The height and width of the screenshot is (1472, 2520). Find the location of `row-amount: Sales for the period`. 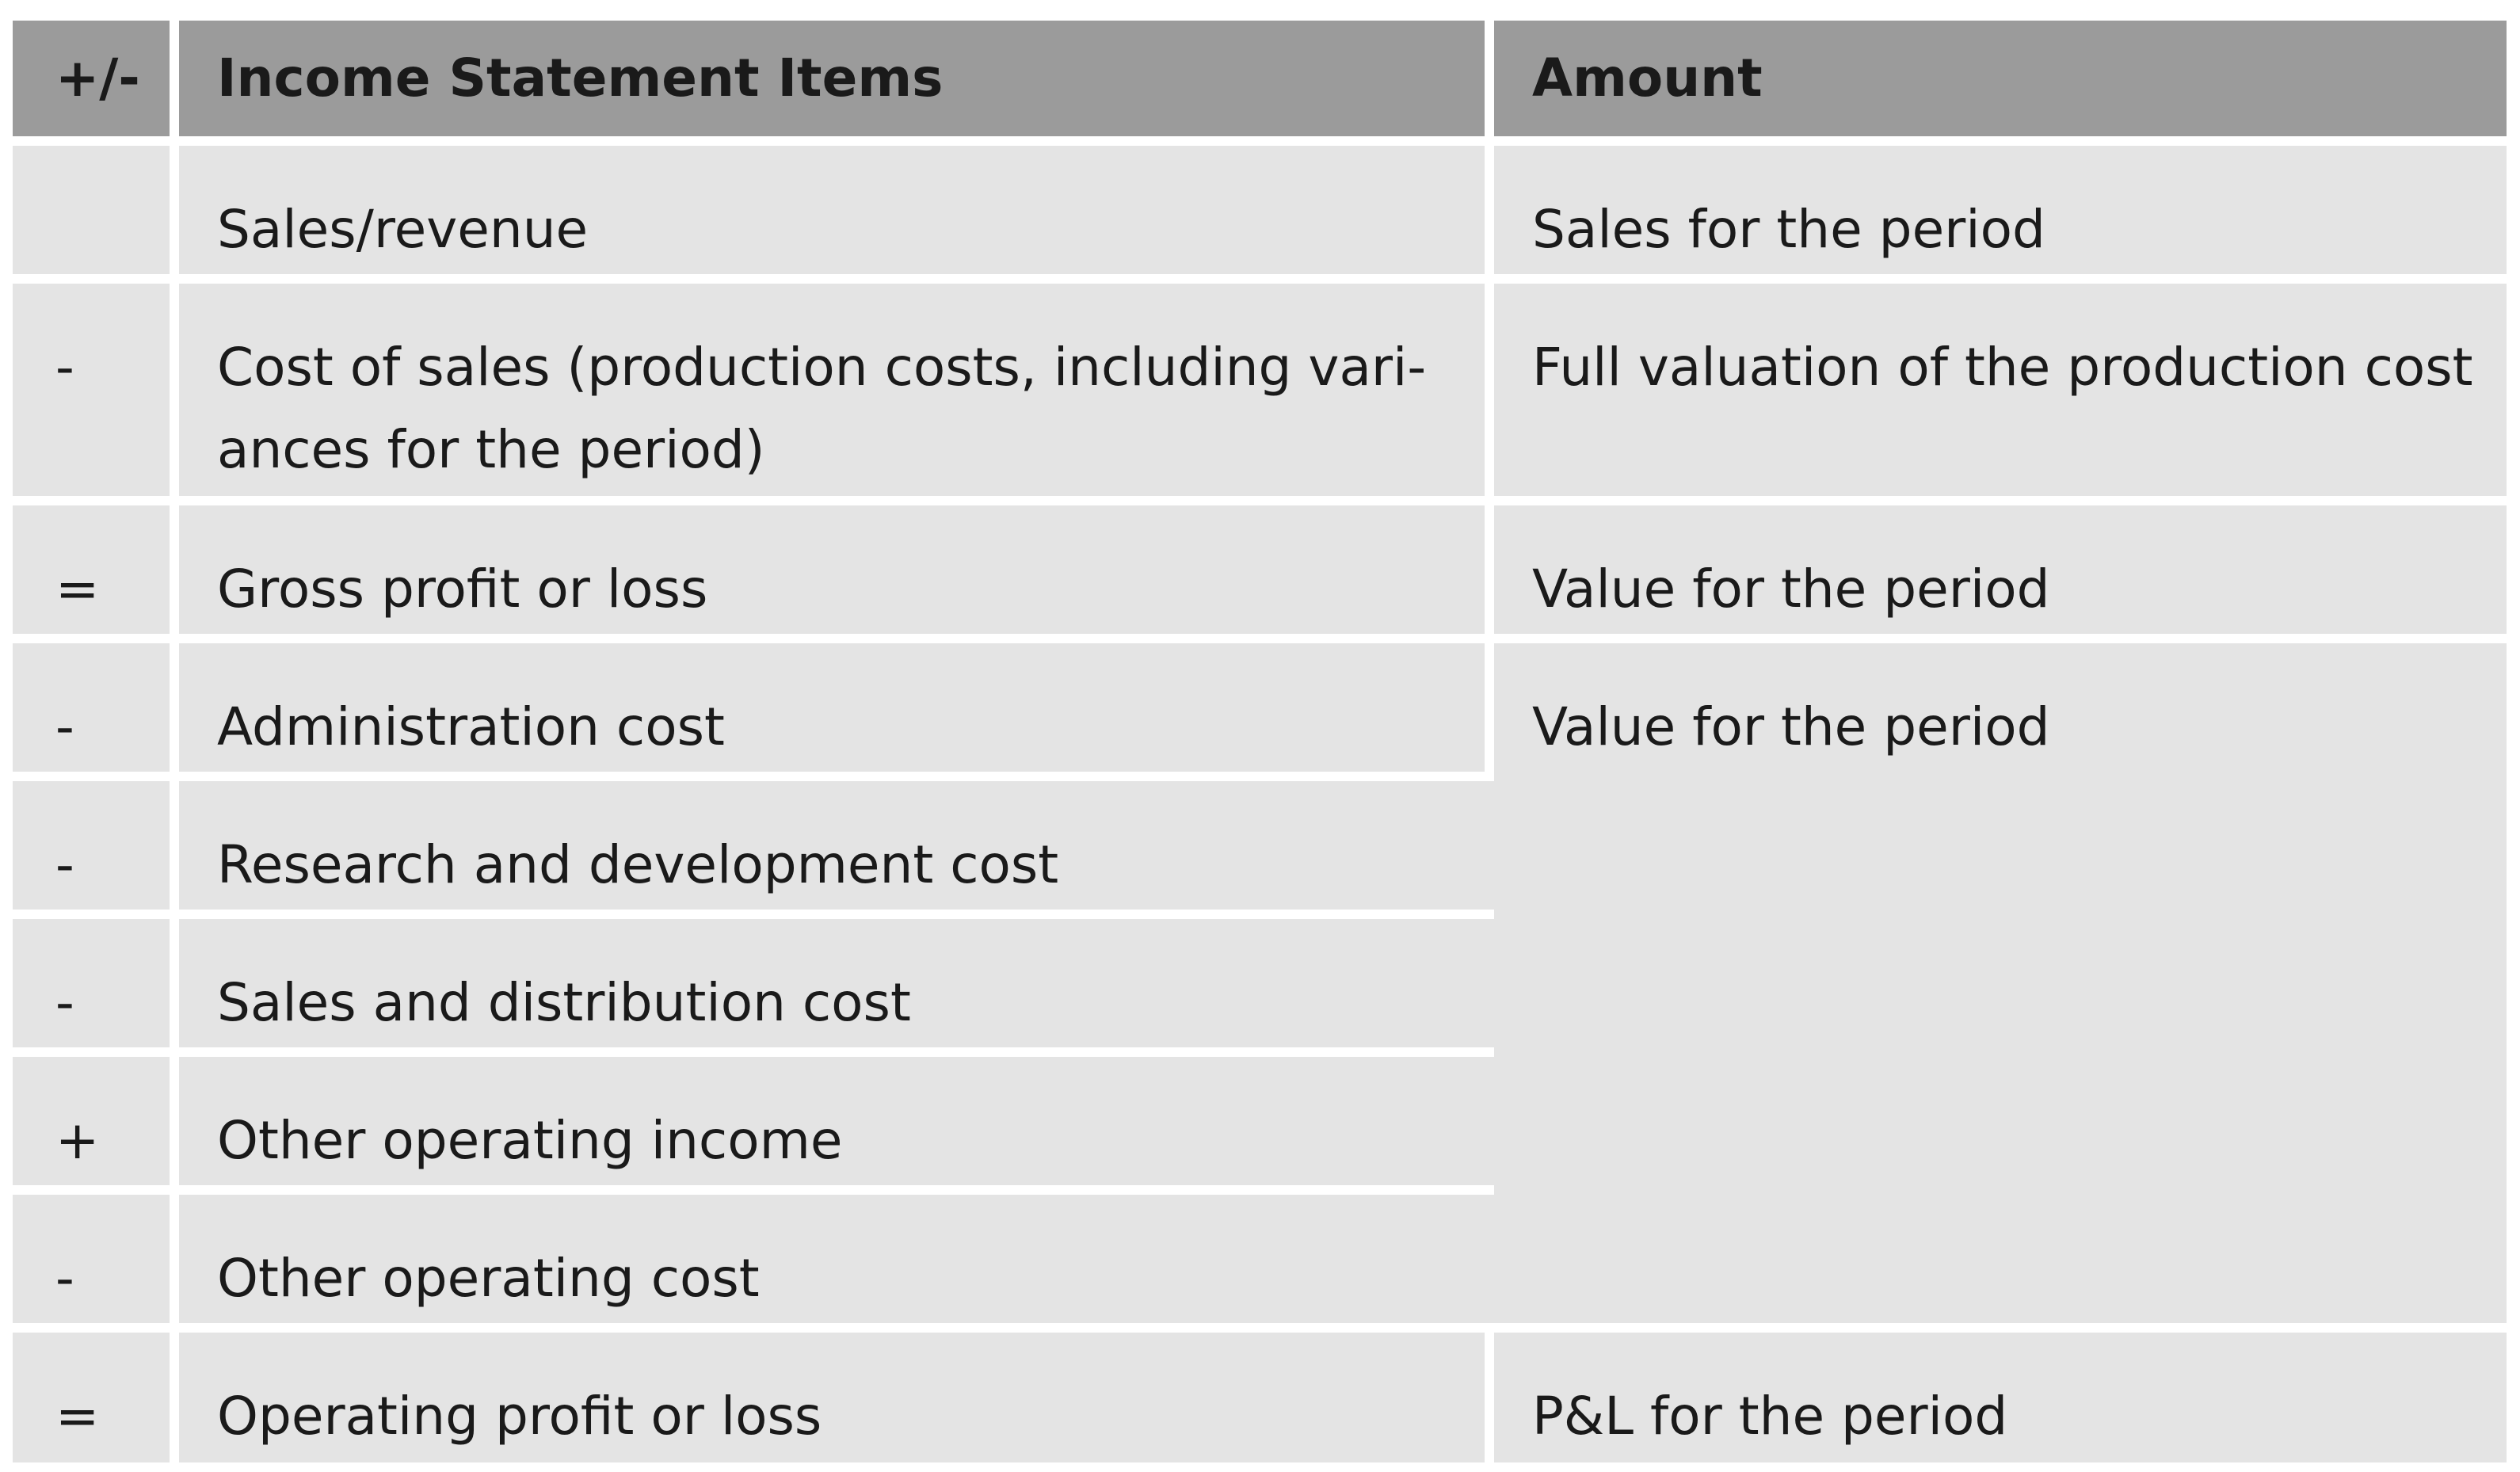

row-amount: Sales for the period is located at coordinates (2000, 215).